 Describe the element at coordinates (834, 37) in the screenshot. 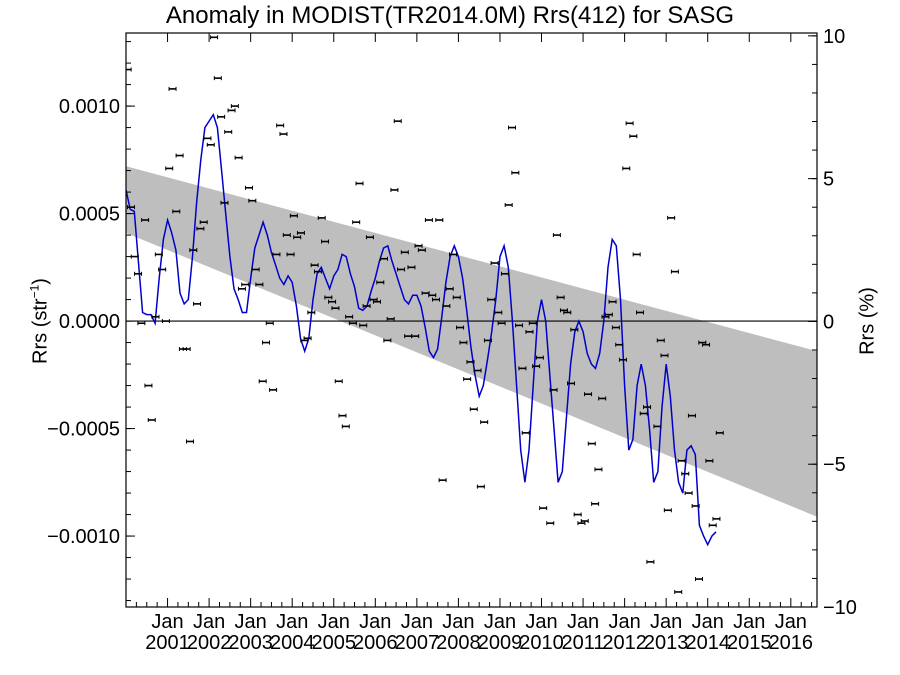

I see `y-right-tick-label: 10` at that location.